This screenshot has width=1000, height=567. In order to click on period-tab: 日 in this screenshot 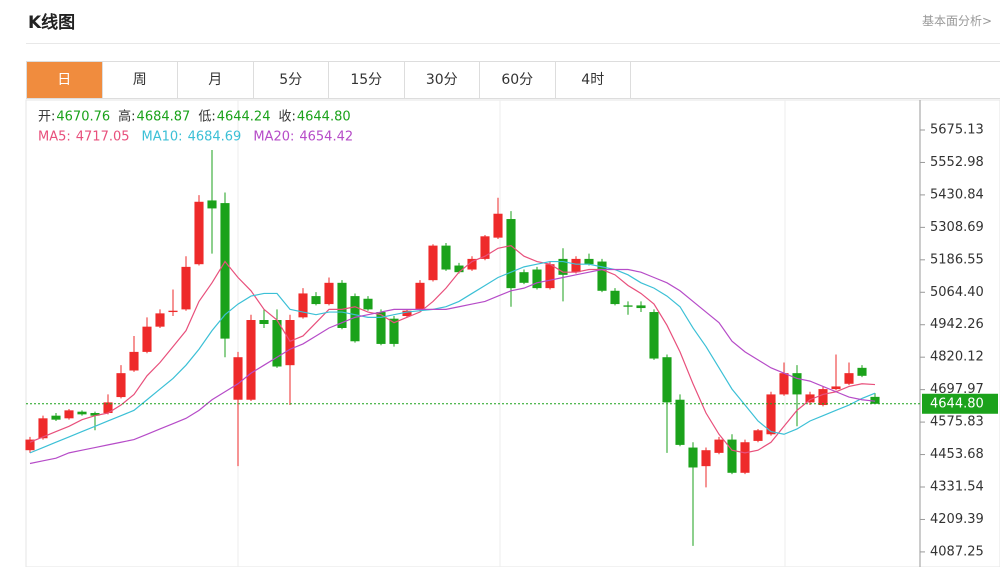, I will do `click(65, 80)`.